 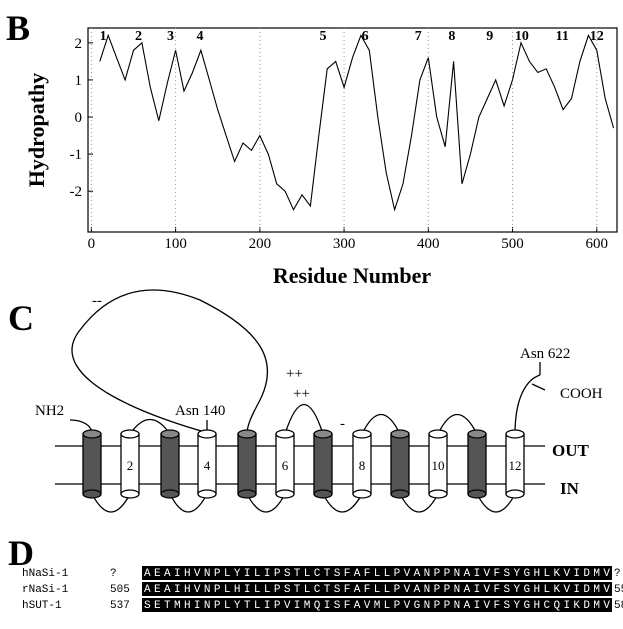 I want to click on helix-annotation: 1, so click(x=103, y=36).